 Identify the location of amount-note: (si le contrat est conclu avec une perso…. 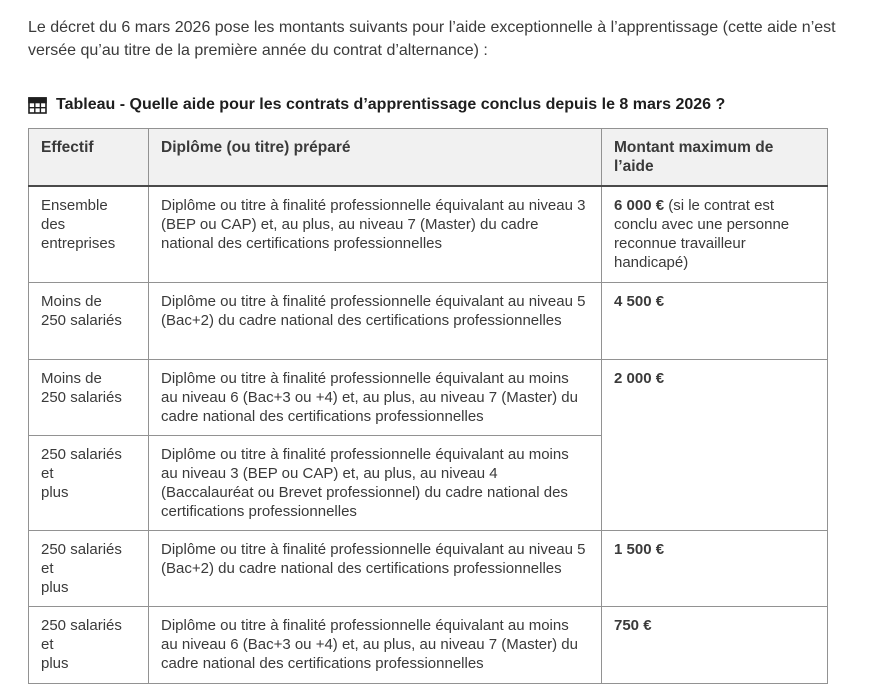
(702, 234).